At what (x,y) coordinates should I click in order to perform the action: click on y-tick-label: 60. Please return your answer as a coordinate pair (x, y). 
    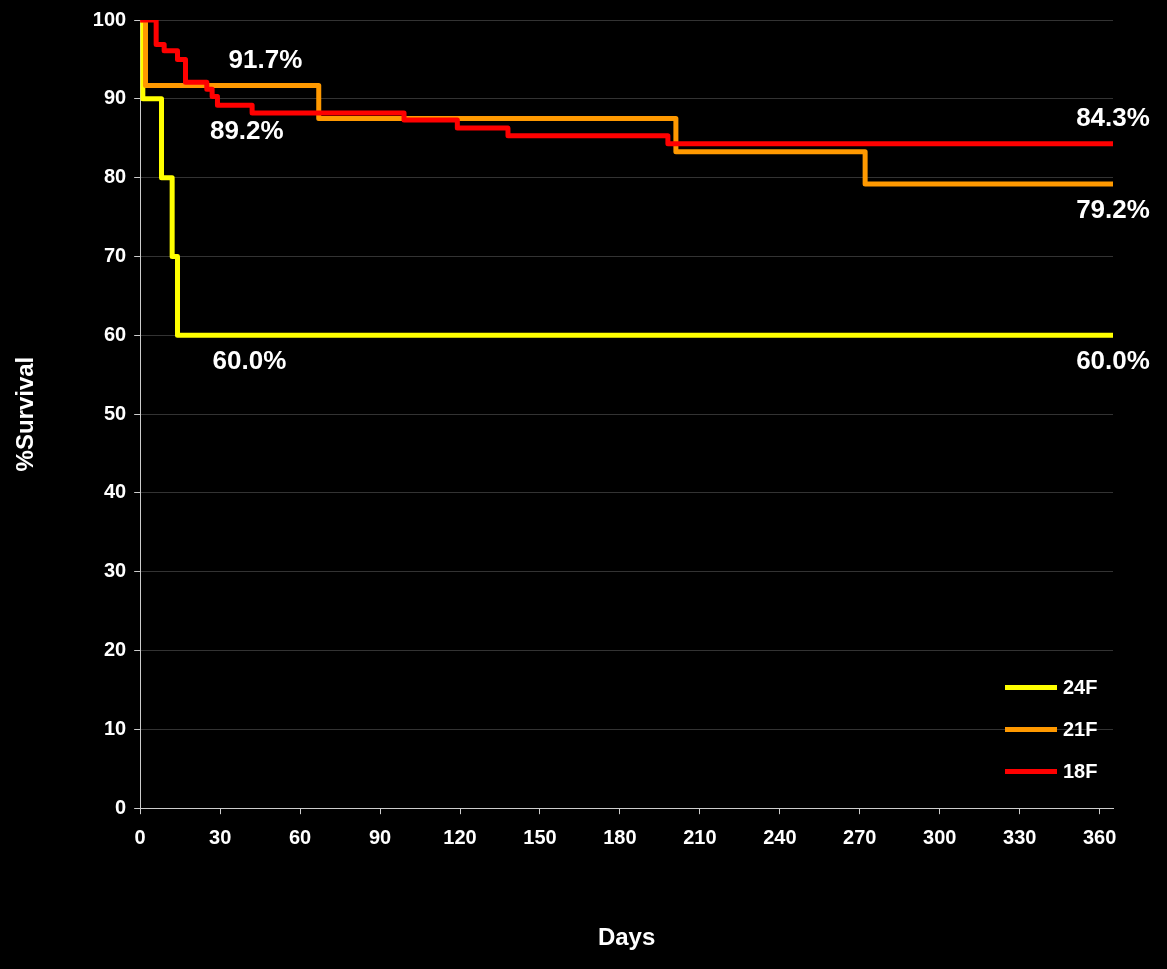
    Looking at the image, I should click on (115, 333).